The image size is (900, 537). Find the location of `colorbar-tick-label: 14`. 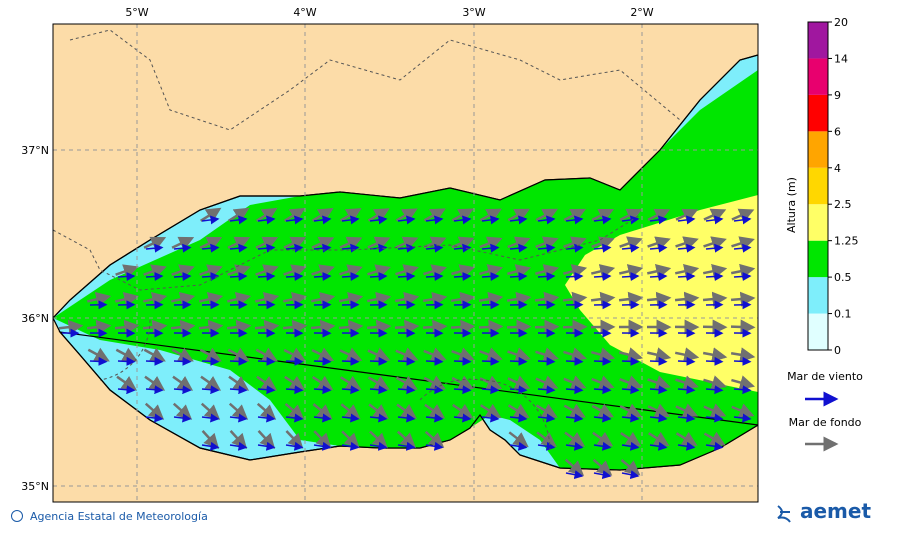

colorbar-tick-label: 14 is located at coordinates (841, 58).